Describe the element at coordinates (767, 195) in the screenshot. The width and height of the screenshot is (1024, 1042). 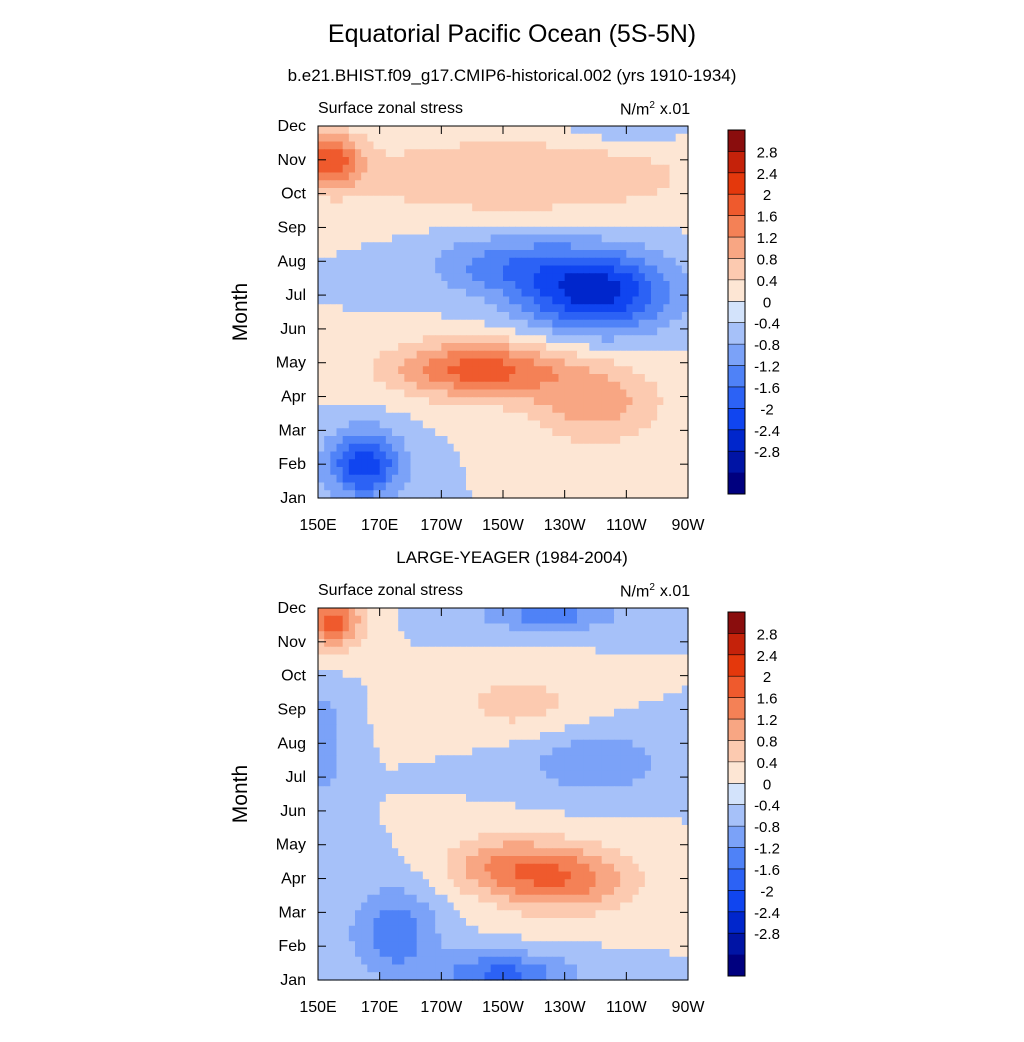
I see `colorbar-label: 2` at that location.